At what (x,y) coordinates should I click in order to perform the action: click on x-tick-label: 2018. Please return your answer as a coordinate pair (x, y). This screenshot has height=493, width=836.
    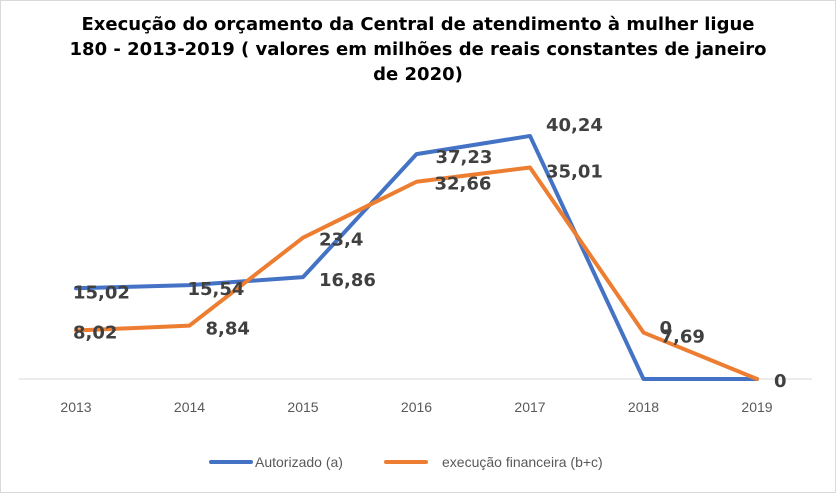
    Looking at the image, I should click on (643, 407).